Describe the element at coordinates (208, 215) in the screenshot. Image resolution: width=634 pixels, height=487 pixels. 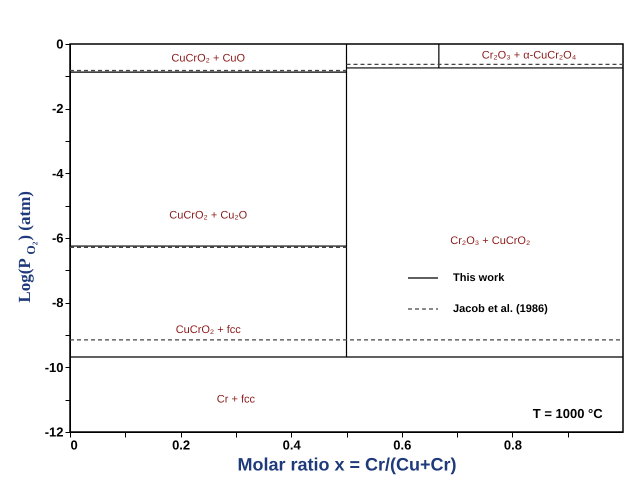
I see `annotation: CuCrO₂ + Cu₂O` at that location.